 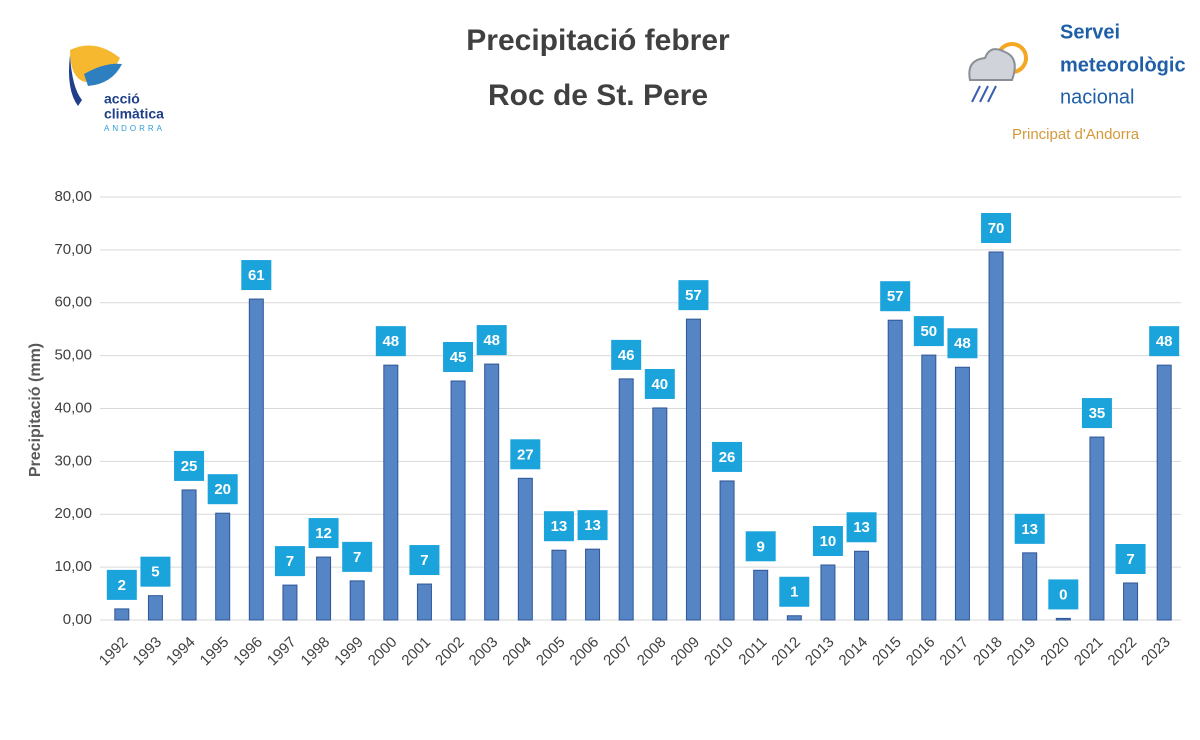 I want to click on chart-title: Precipitació febrer, so click(x=598, y=40).